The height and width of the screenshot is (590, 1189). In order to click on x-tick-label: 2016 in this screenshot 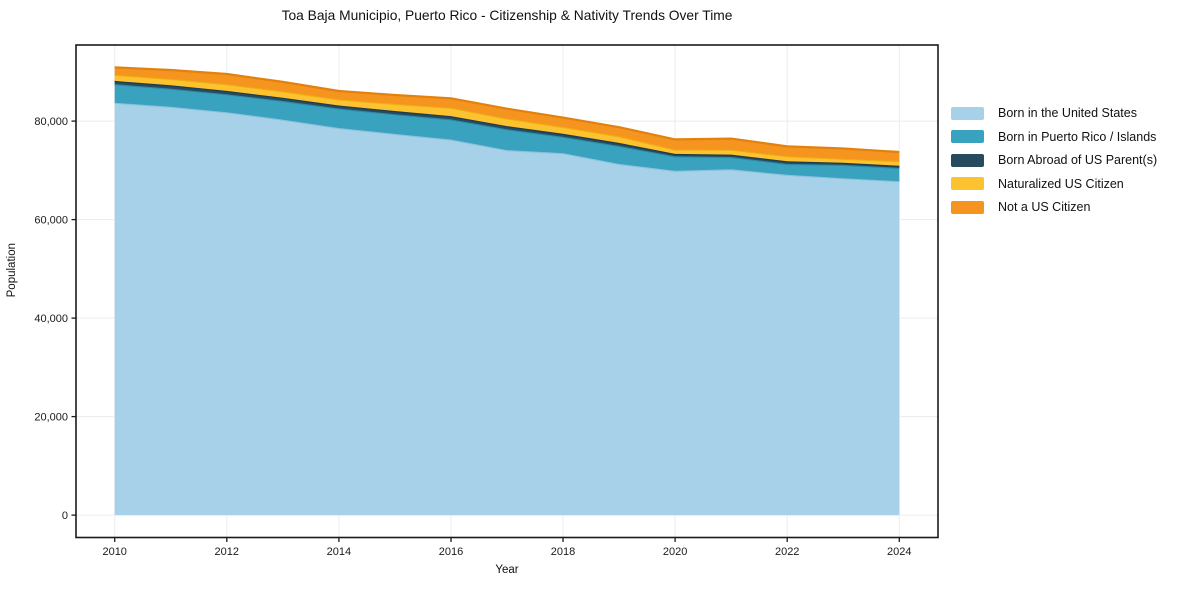, I will do `click(451, 552)`.